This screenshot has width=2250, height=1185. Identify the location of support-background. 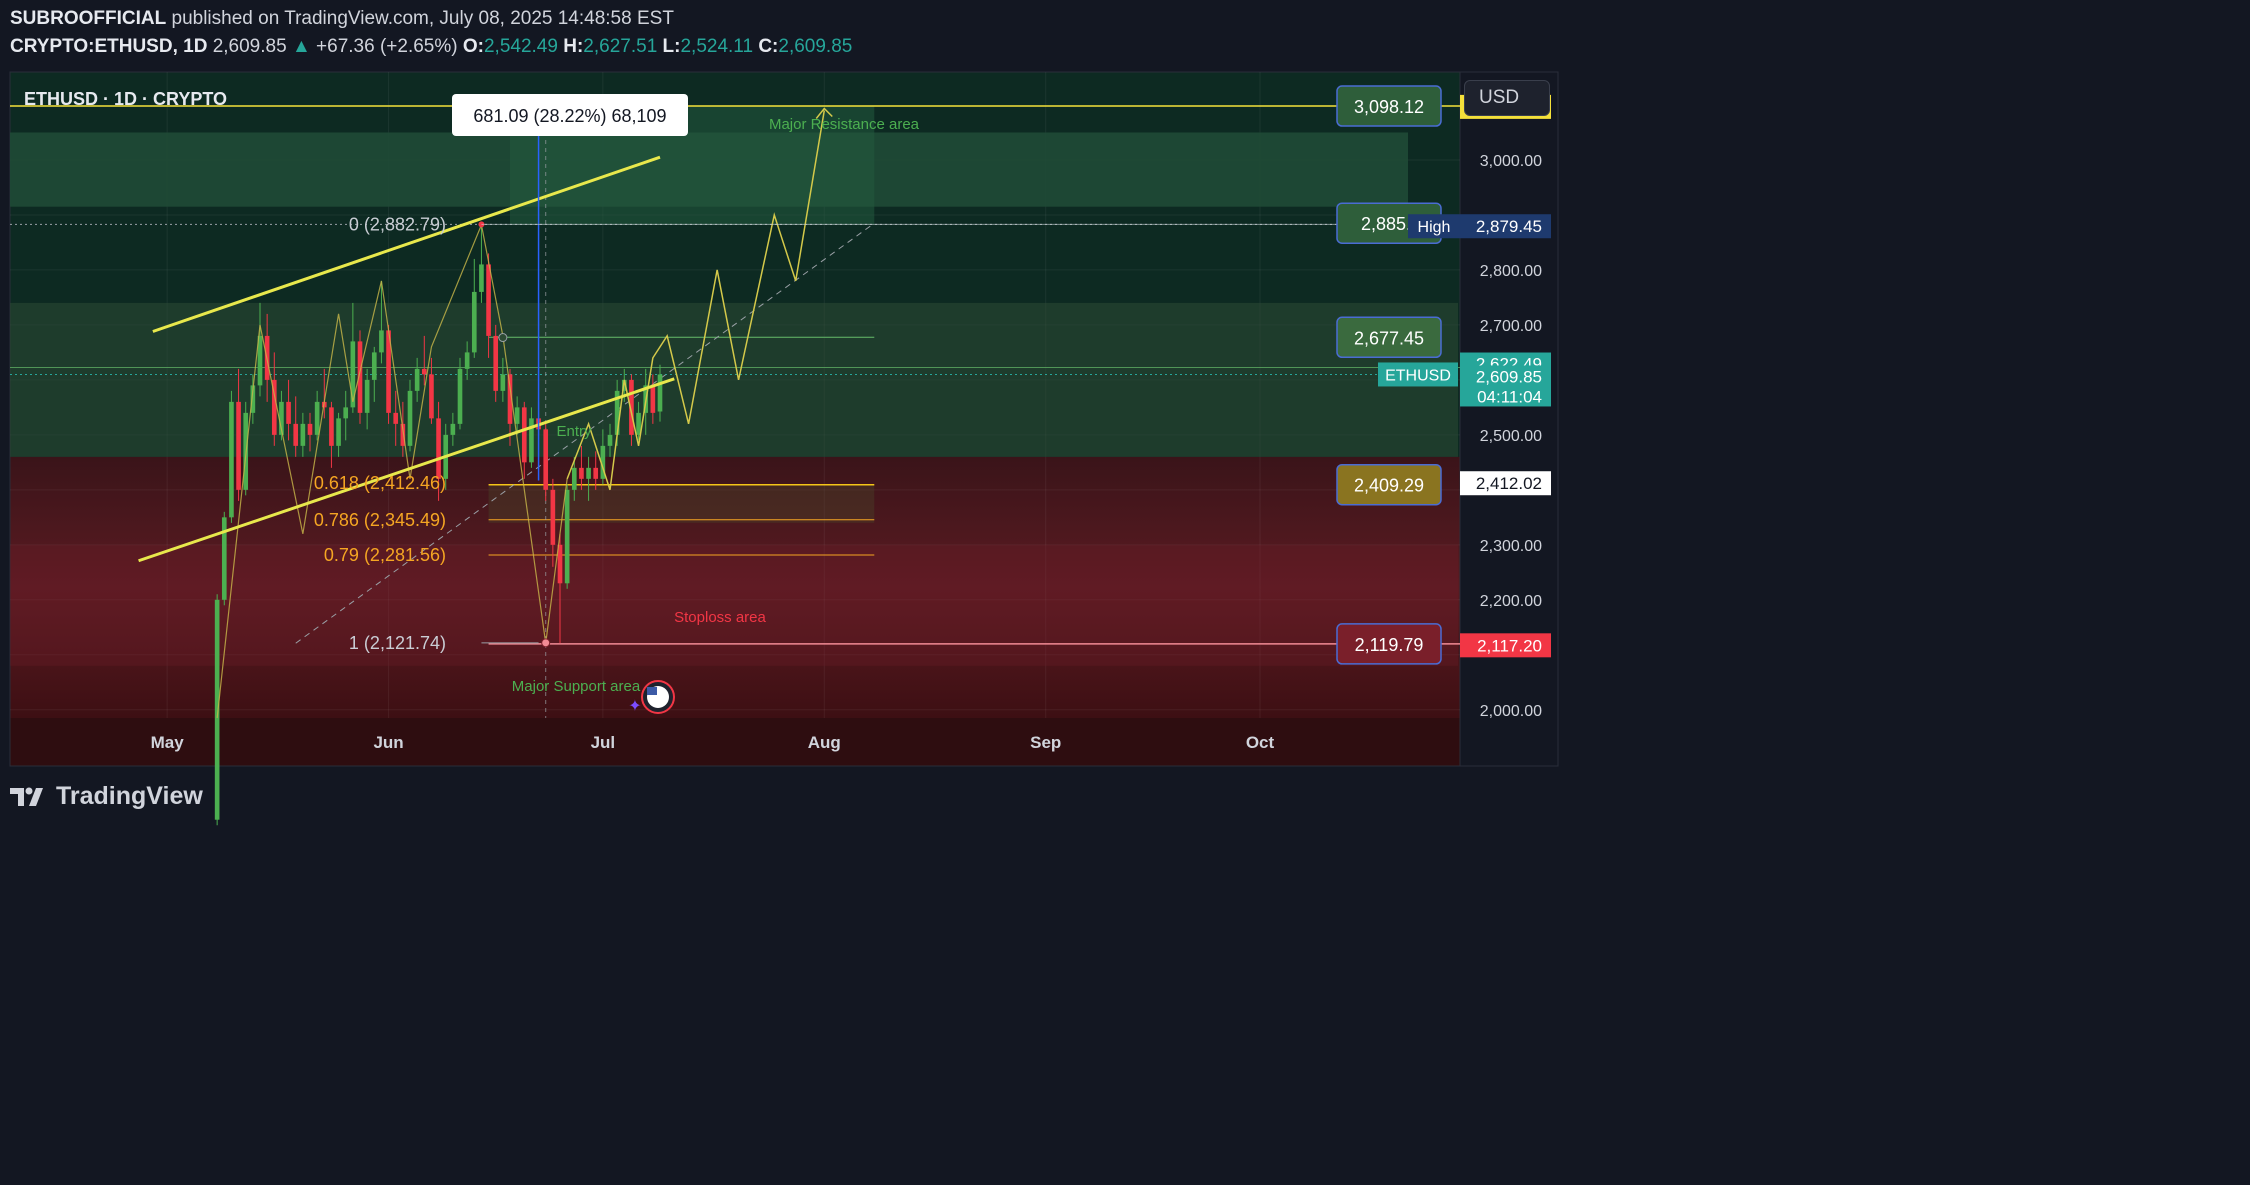
(735, 587).